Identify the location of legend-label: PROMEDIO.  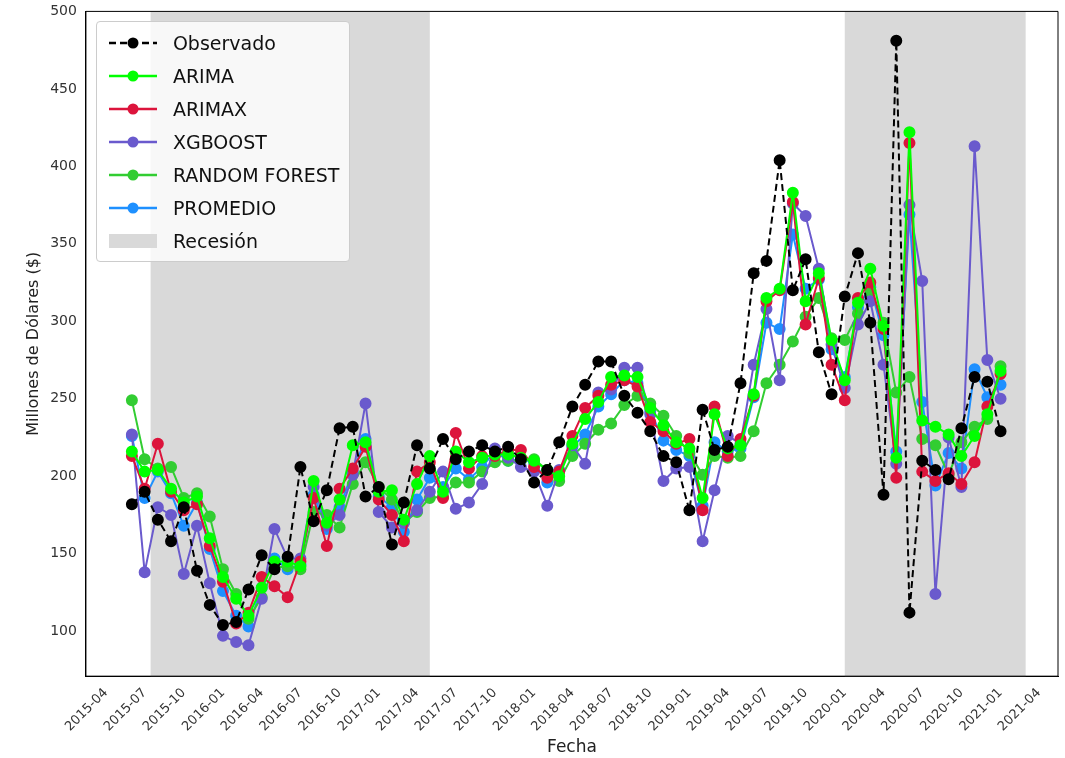
(224, 207).